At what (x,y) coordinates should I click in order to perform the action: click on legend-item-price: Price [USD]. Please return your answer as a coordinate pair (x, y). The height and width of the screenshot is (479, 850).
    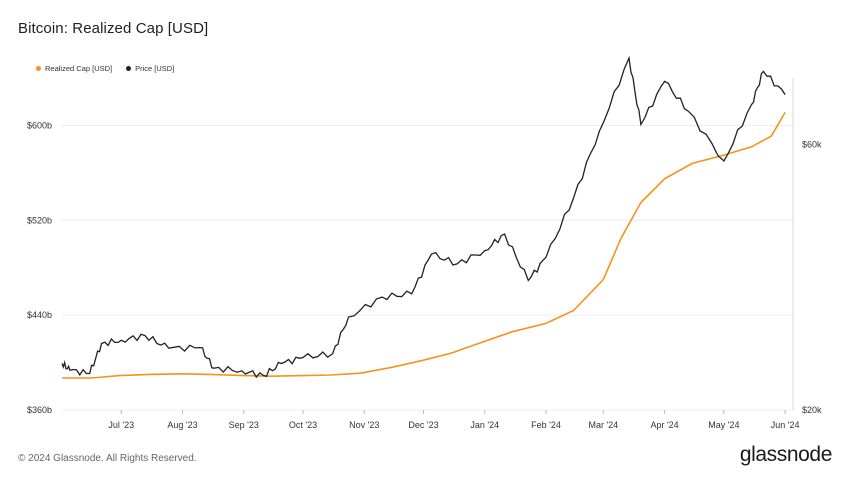
    Looking at the image, I should click on (150, 68).